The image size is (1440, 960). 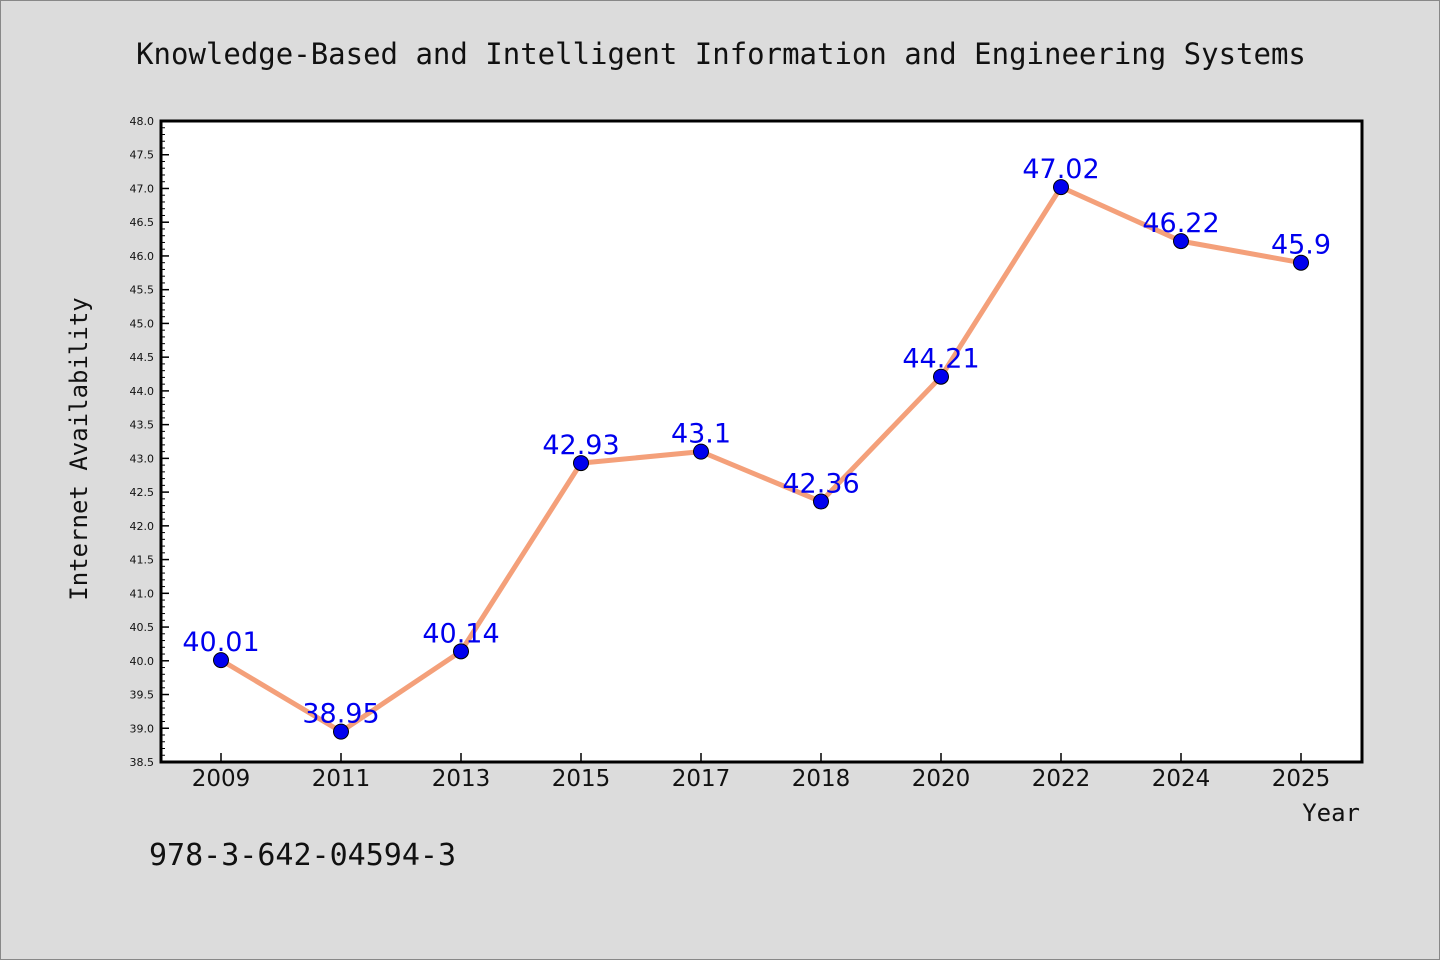 I want to click on y-tick-label: 39.0, so click(x=142, y=728).